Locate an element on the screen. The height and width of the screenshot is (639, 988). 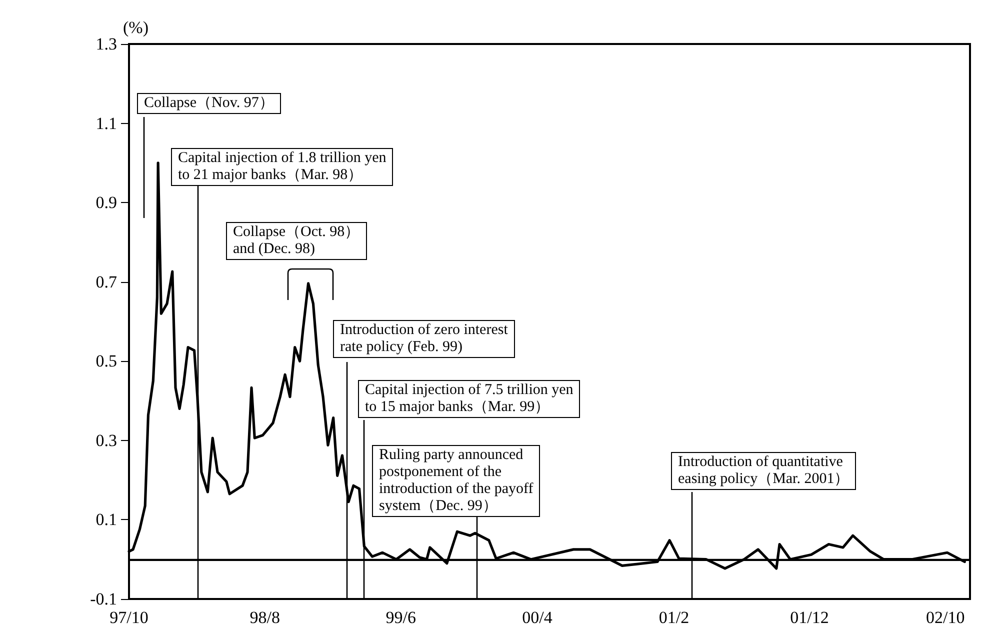
y-tick-label: 0.1 is located at coordinates (106, 520).